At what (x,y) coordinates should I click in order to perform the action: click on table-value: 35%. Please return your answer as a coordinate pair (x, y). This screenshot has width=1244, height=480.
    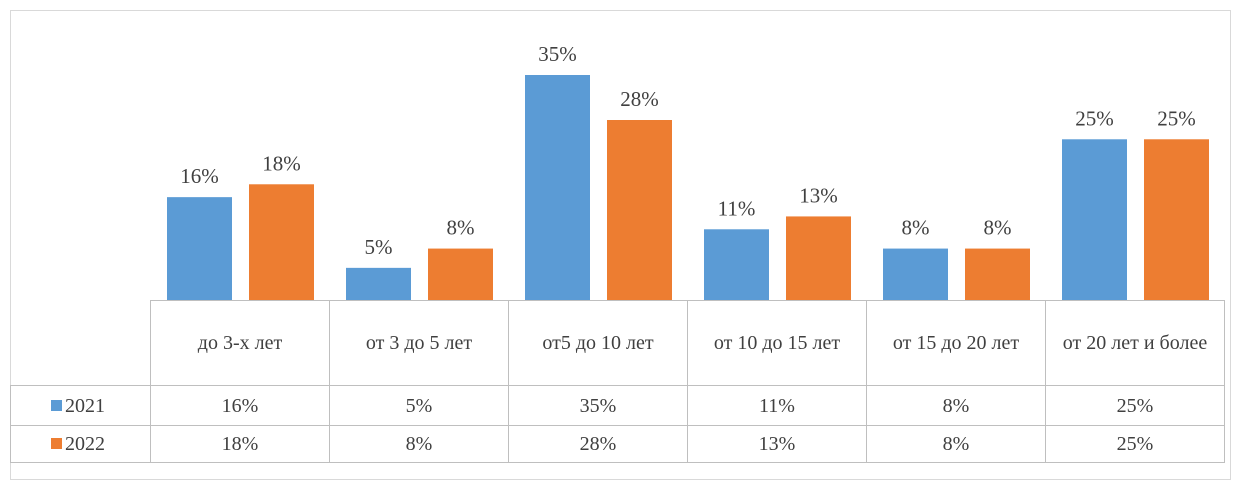
    Looking at the image, I should click on (598, 405).